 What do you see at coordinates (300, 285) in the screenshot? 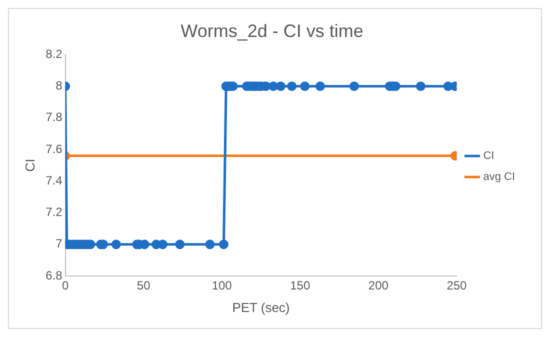
I see `x-tick-label: 150` at bounding box center [300, 285].